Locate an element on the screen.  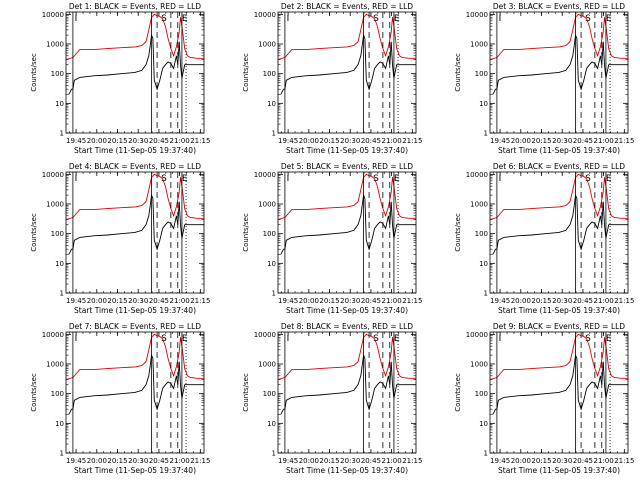
panel-title: Det 7: BLACK = Events, RED = LLD is located at coordinates (135, 326).